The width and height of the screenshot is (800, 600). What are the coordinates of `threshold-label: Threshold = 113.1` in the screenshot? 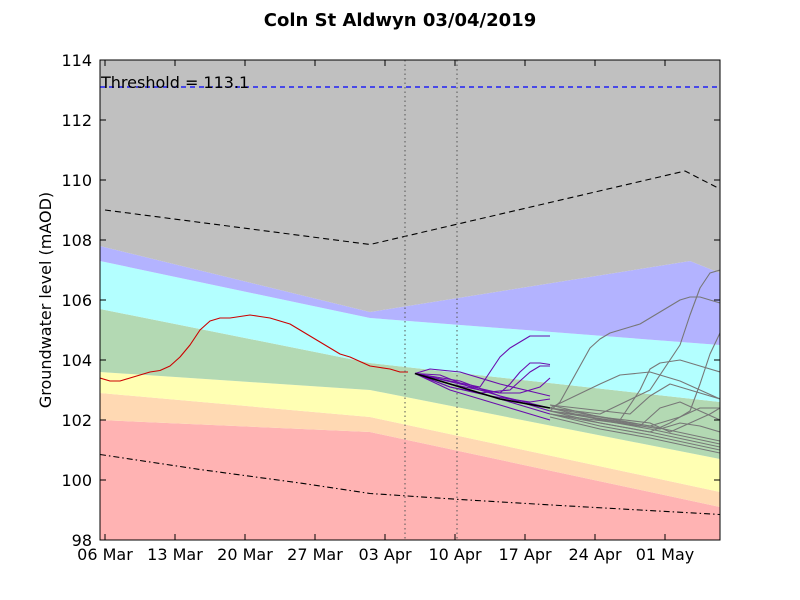 It's located at (174, 82).